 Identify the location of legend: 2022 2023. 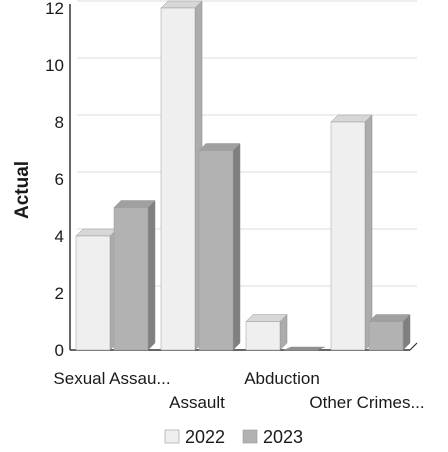
(233, 437).